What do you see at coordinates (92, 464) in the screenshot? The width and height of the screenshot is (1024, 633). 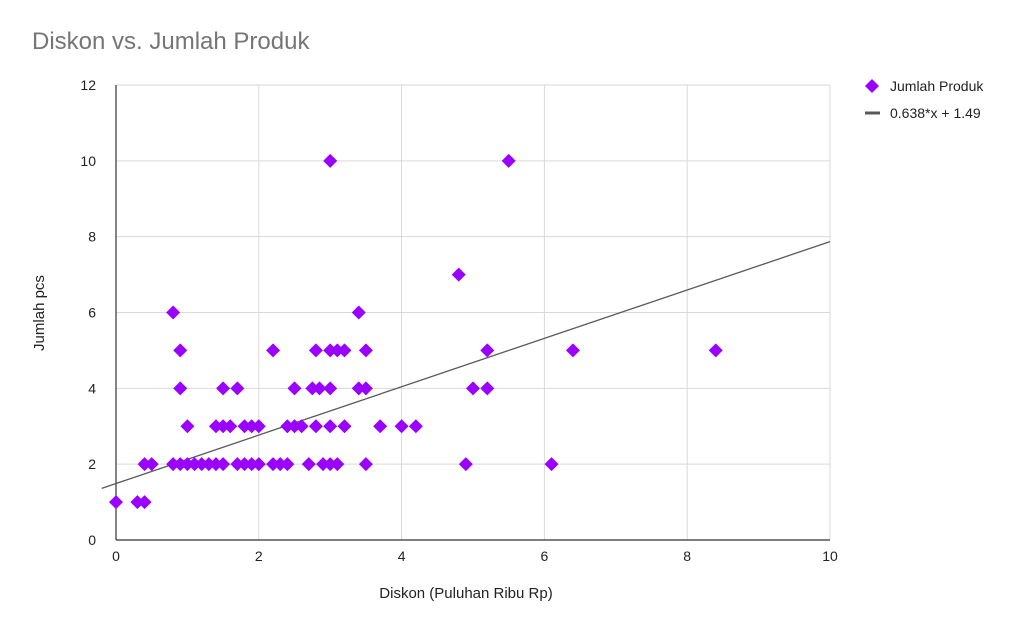 I see `y-tick-label: 2` at bounding box center [92, 464].